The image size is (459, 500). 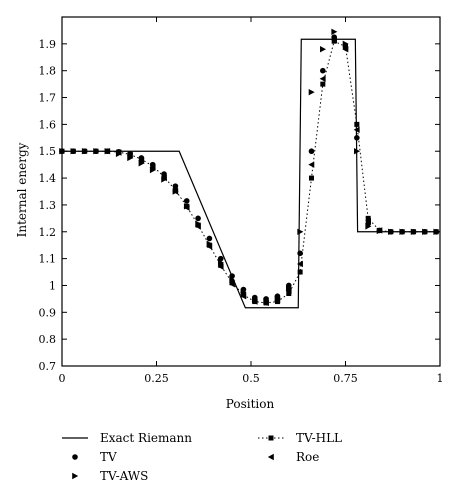 I want to click on x-axis-title: Position, so click(x=250, y=404).